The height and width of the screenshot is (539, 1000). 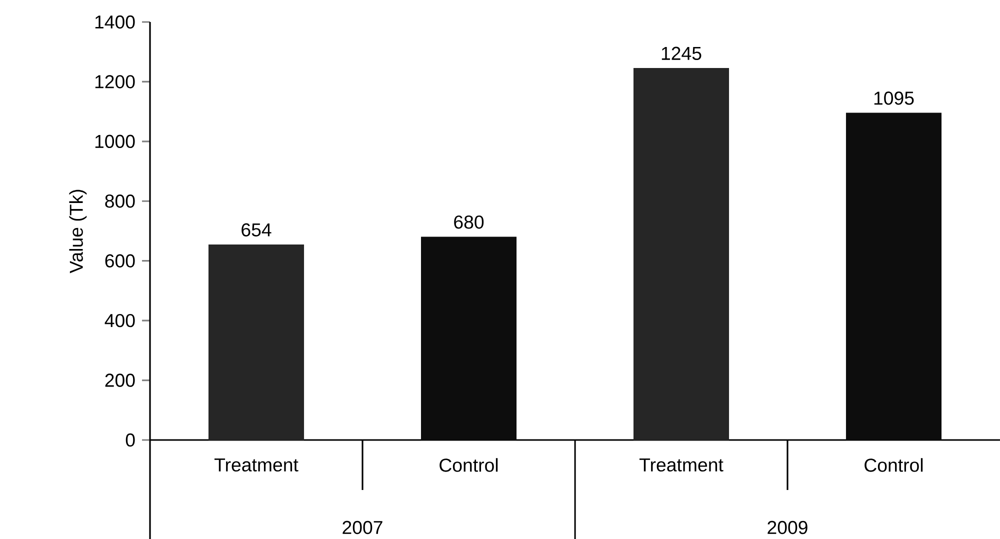 What do you see at coordinates (788, 527) in the screenshot?
I see `text: 2009` at bounding box center [788, 527].